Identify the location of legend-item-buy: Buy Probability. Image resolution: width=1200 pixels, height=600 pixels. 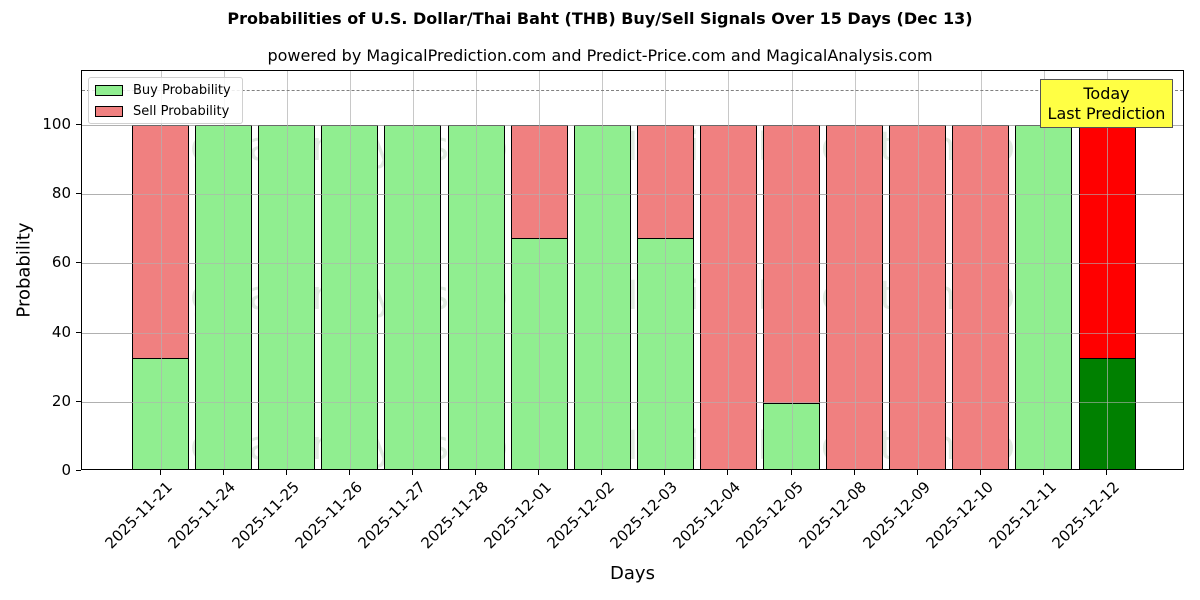
(163, 90).